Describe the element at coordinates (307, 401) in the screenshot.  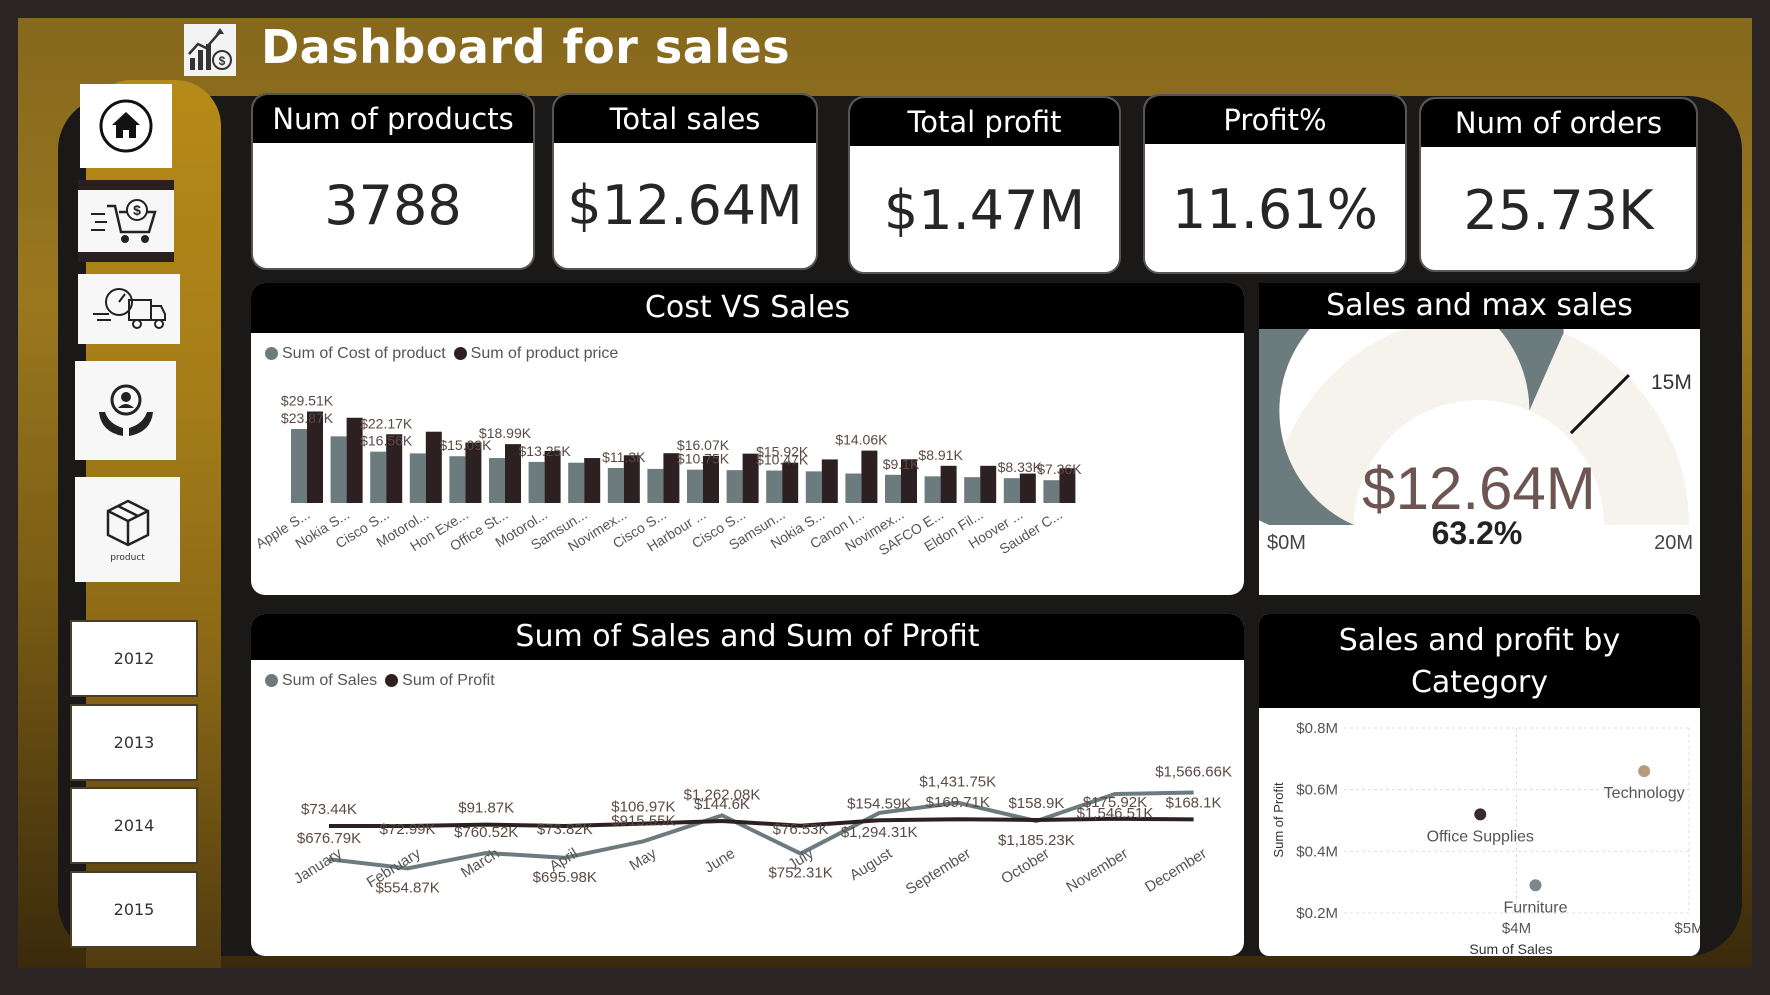
I see `data-label: $29.51K` at that location.